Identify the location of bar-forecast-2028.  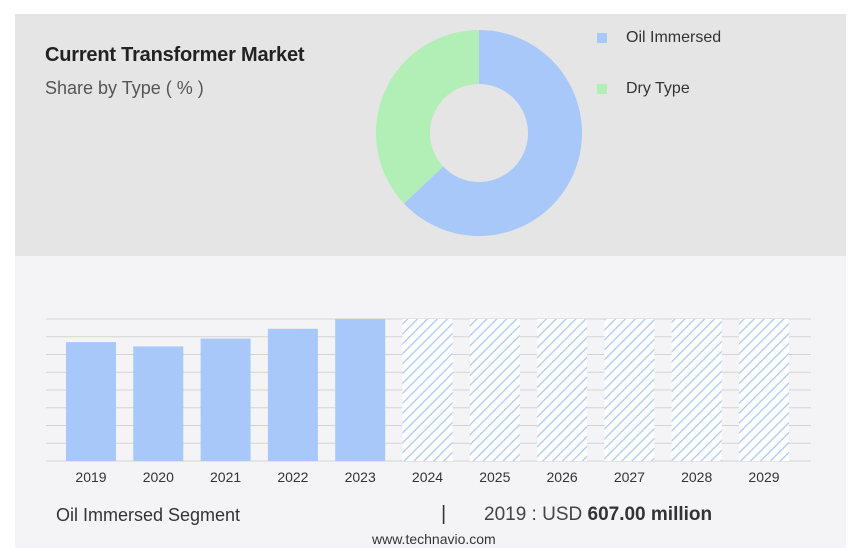
(696, 390).